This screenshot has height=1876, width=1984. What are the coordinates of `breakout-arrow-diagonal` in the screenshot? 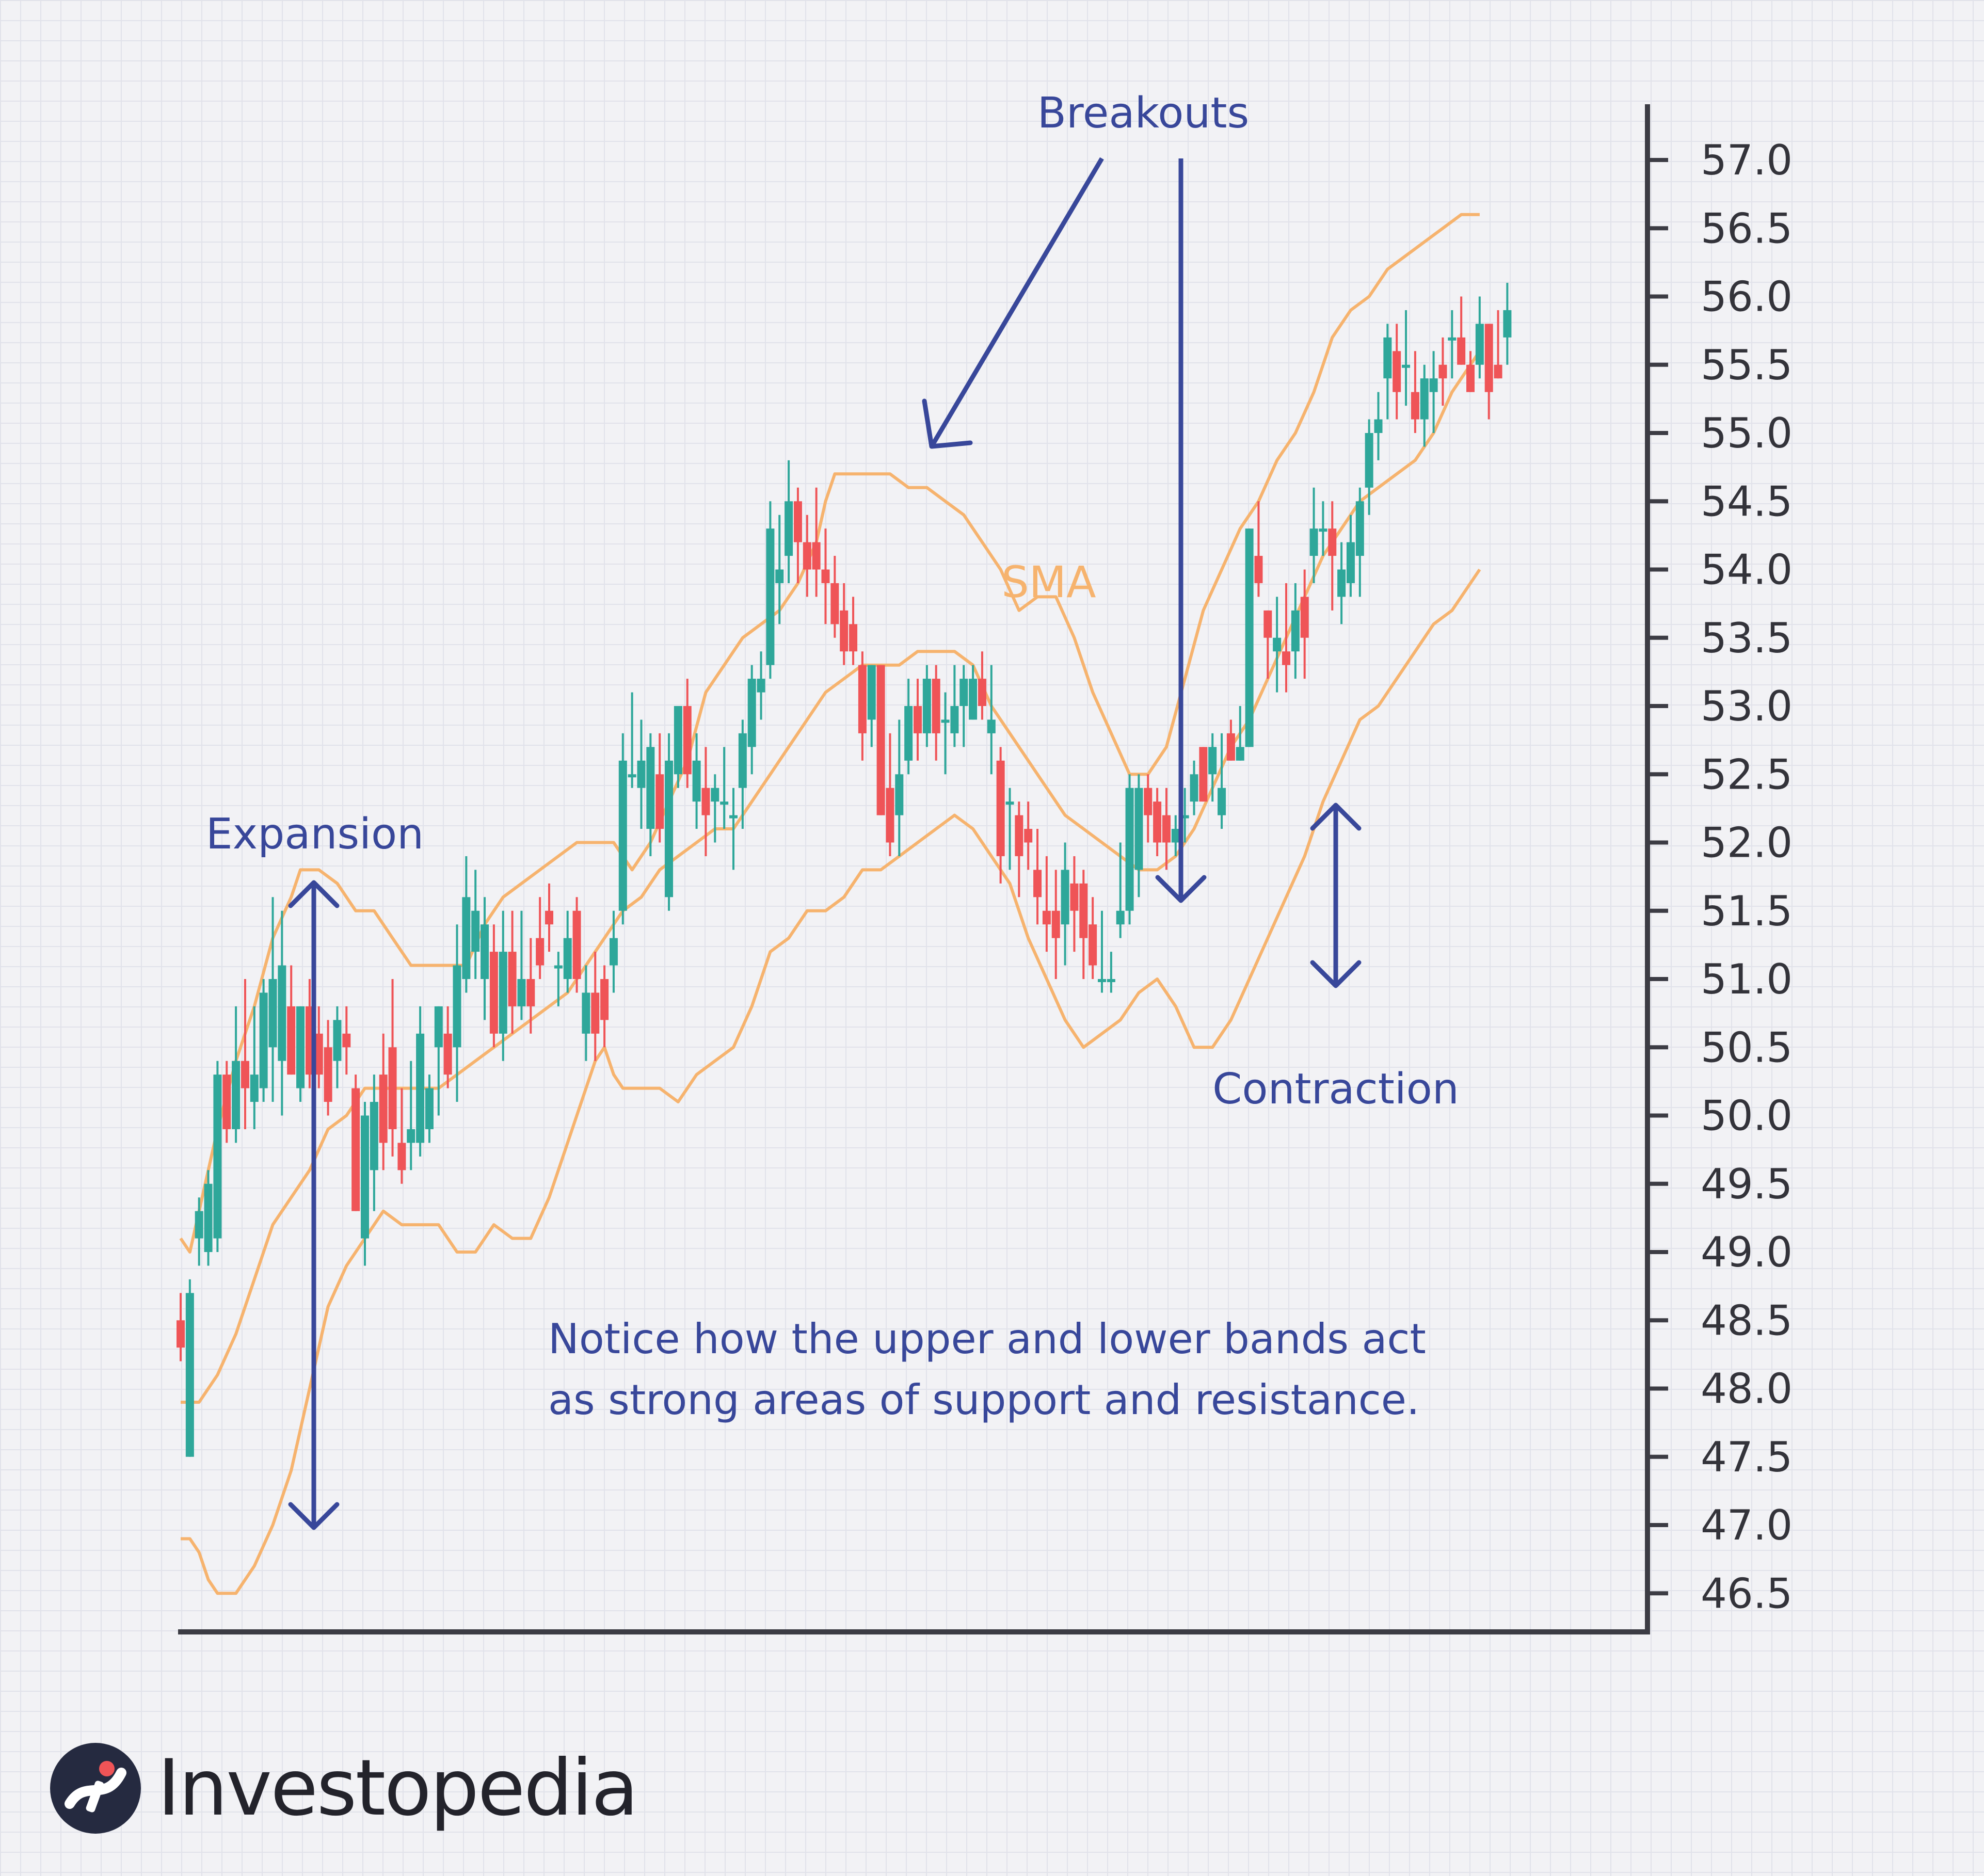 It's located at (1017, 302).